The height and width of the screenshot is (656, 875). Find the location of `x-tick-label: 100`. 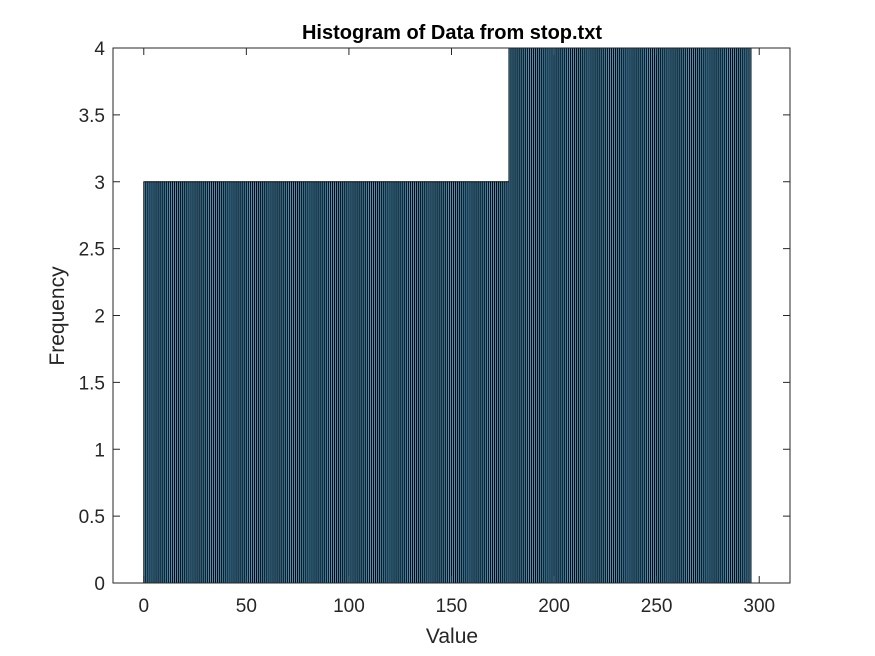

x-tick-label: 100 is located at coordinates (349, 606).